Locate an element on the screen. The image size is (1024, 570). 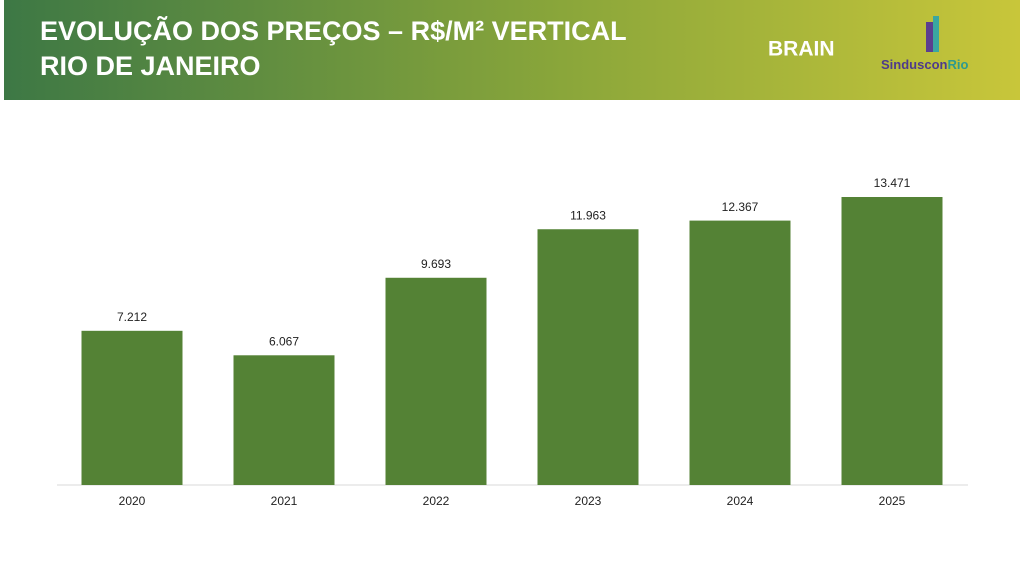
data-label: 9.693 is located at coordinates (436, 264).